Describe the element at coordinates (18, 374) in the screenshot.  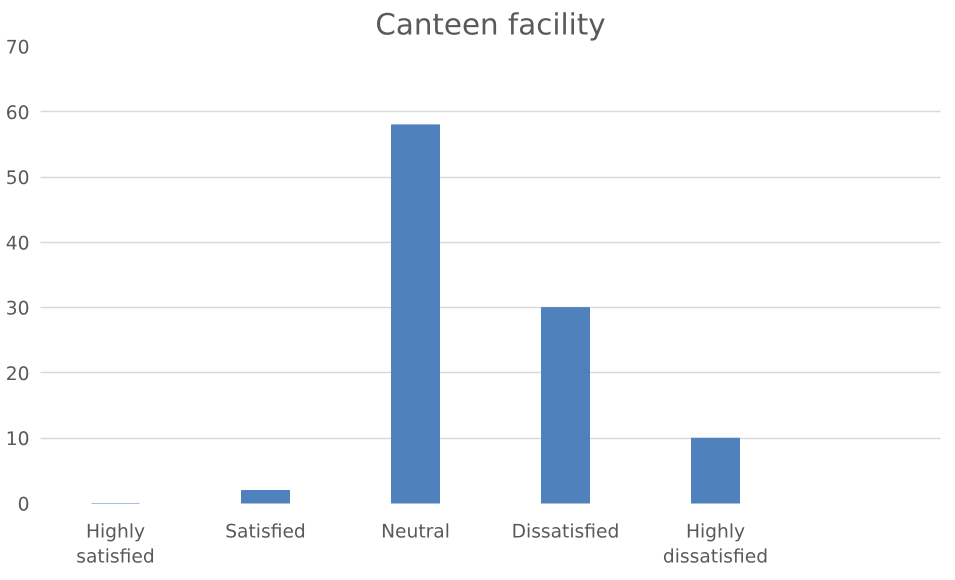
I see `y-tick-label: 20` at that location.